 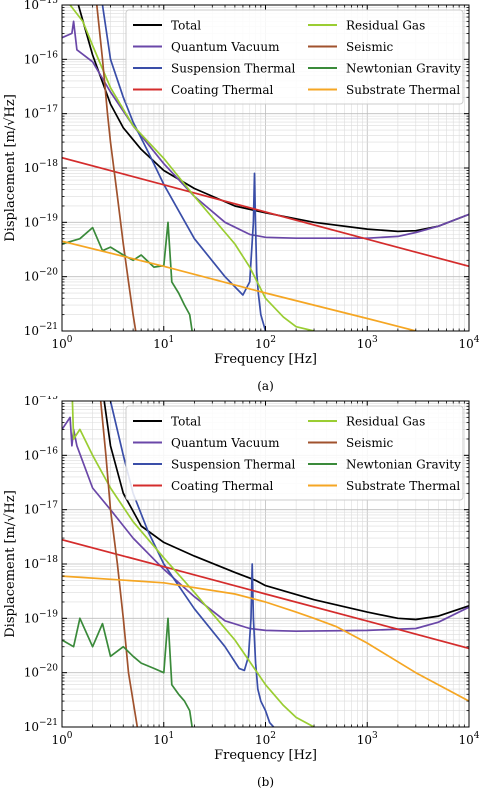 I want to click on figure-caption: (b), so click(x=265, y=782).